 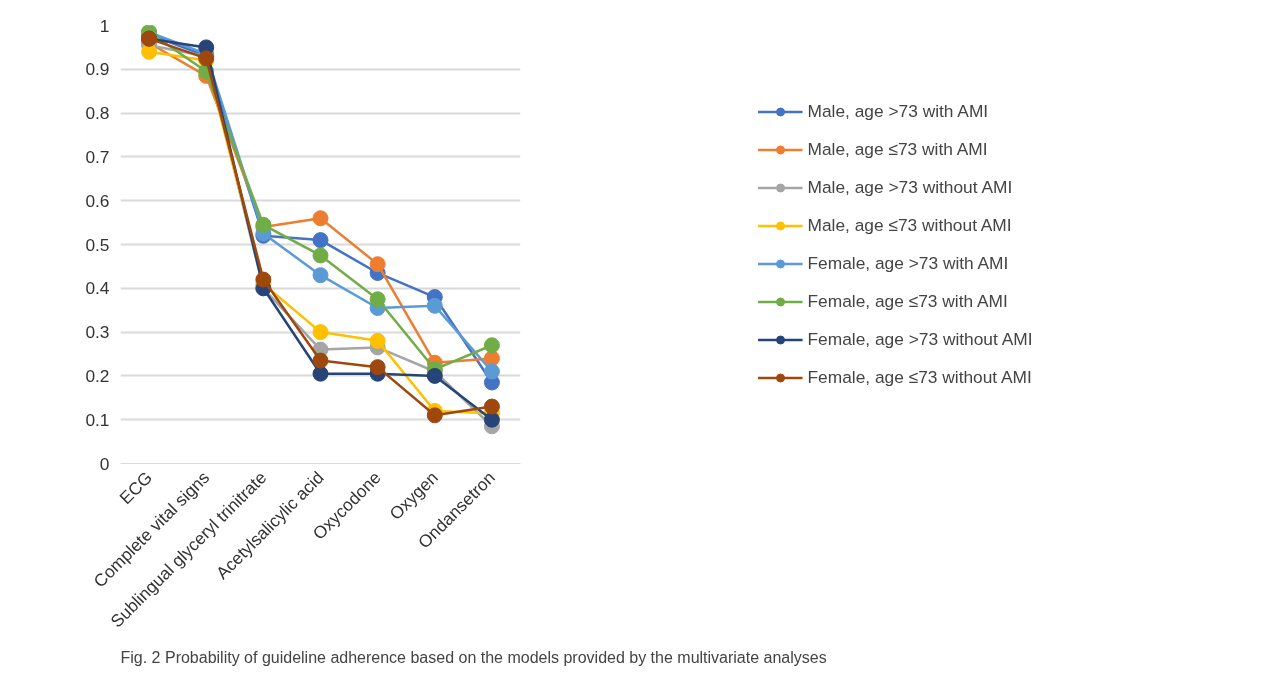 I want to click on y-tick-label: 0.3, so click(x=97, y=332).